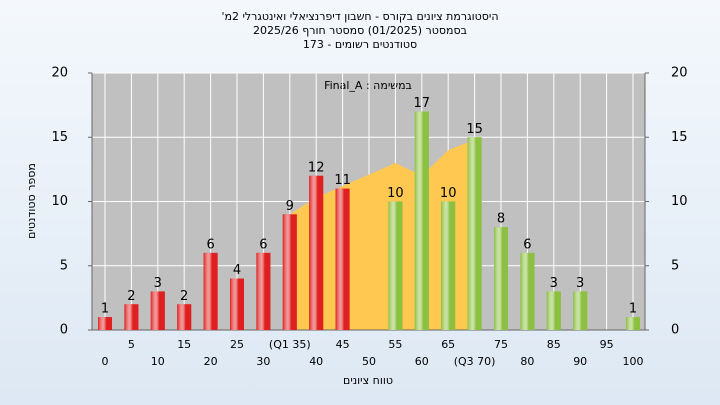 Image resolution: width=720 pixels, height=405 pixels. Describe the element at coordinates (59, 73) in the screenshot. I see `y-tick-label: 20` at that location.